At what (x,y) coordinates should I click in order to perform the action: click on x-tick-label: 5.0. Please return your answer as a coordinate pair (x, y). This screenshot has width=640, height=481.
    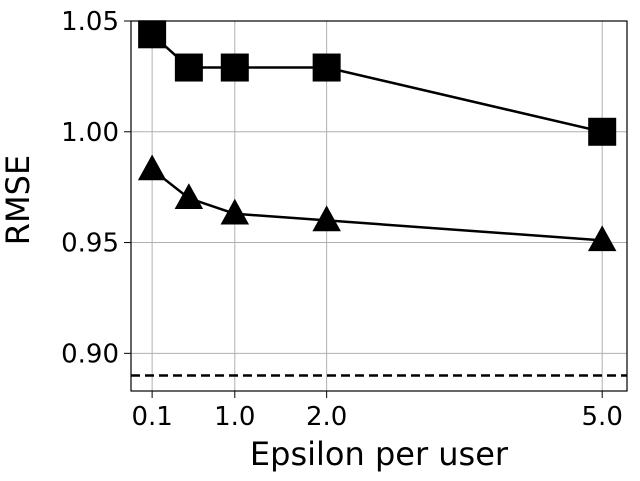
    Looking at the image, I should click on (602, 417).